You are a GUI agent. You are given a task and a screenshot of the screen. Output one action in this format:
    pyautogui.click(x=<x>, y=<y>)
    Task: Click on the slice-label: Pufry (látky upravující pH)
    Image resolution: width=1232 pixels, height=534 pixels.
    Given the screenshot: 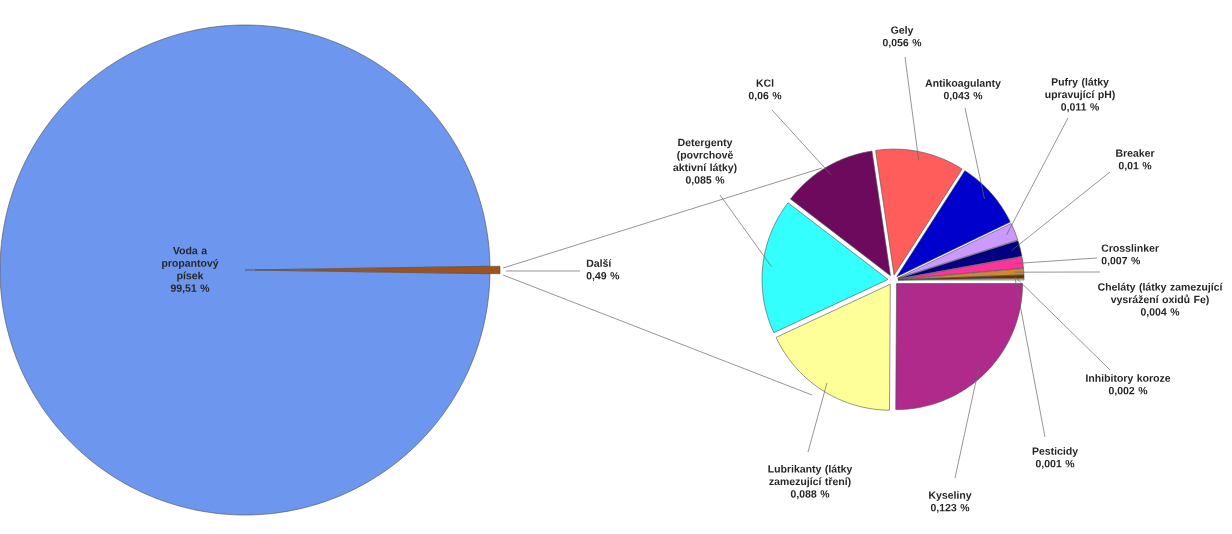 What is the action you would take?
    pyautogui.click(x=1080, y=89)
    